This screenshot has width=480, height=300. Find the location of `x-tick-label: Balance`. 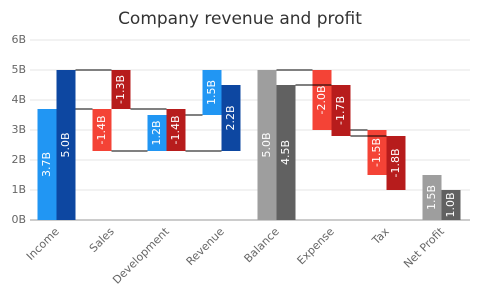

x-tick-label: Balance is located at coordinates (262, 245).